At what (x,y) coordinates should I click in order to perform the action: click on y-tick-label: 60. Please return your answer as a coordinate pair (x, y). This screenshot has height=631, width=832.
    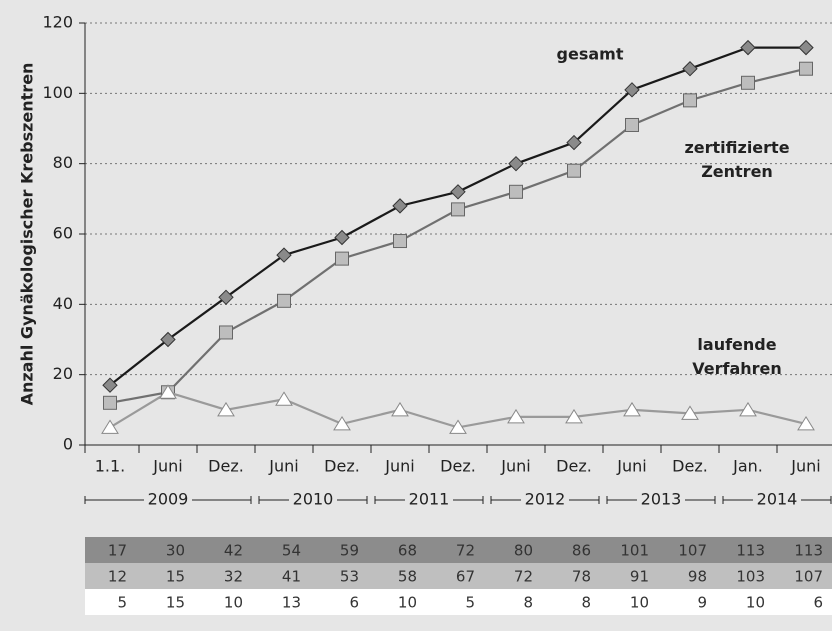
    Looking at the image, I should click on (63, 233).